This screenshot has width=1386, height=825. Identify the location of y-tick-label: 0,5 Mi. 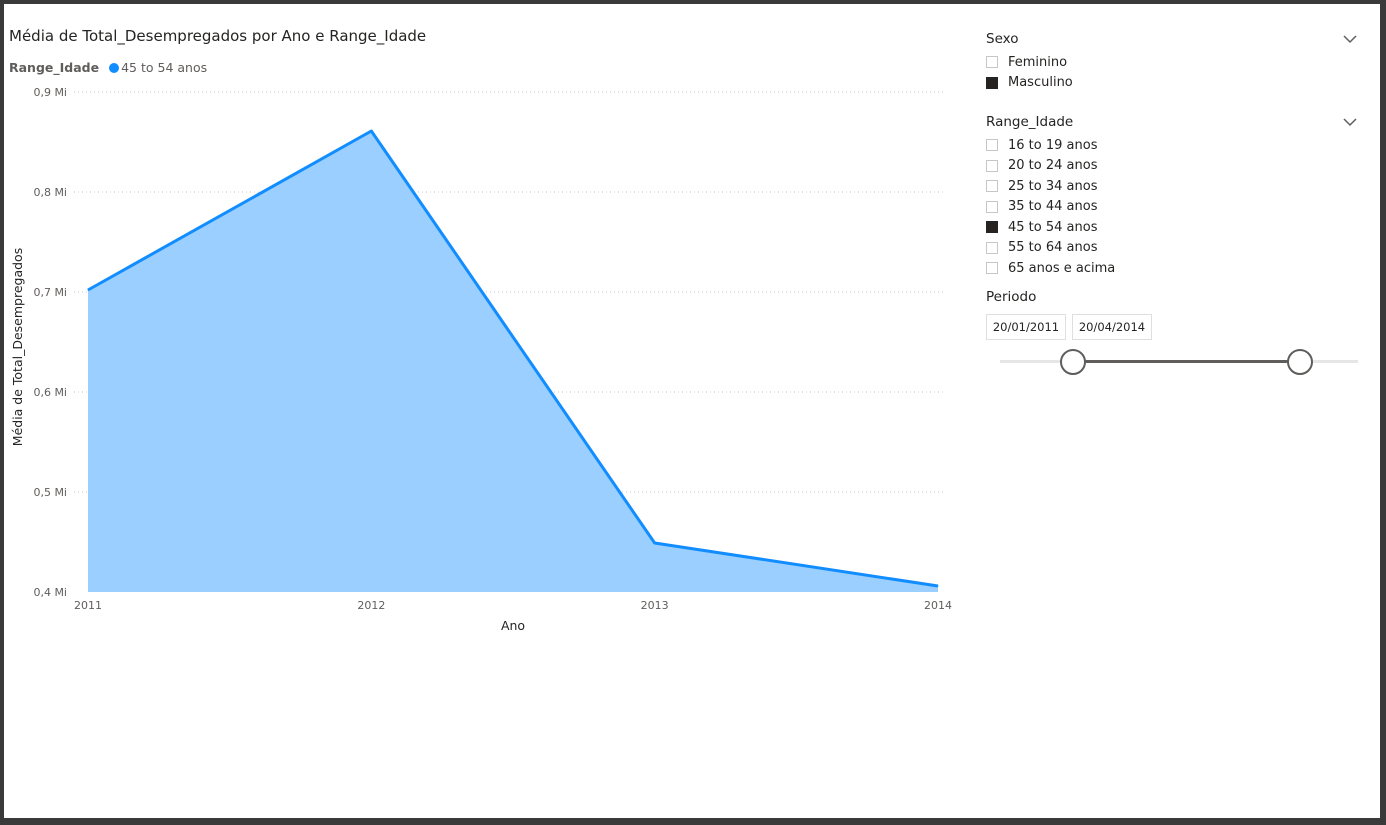
(50, 492).